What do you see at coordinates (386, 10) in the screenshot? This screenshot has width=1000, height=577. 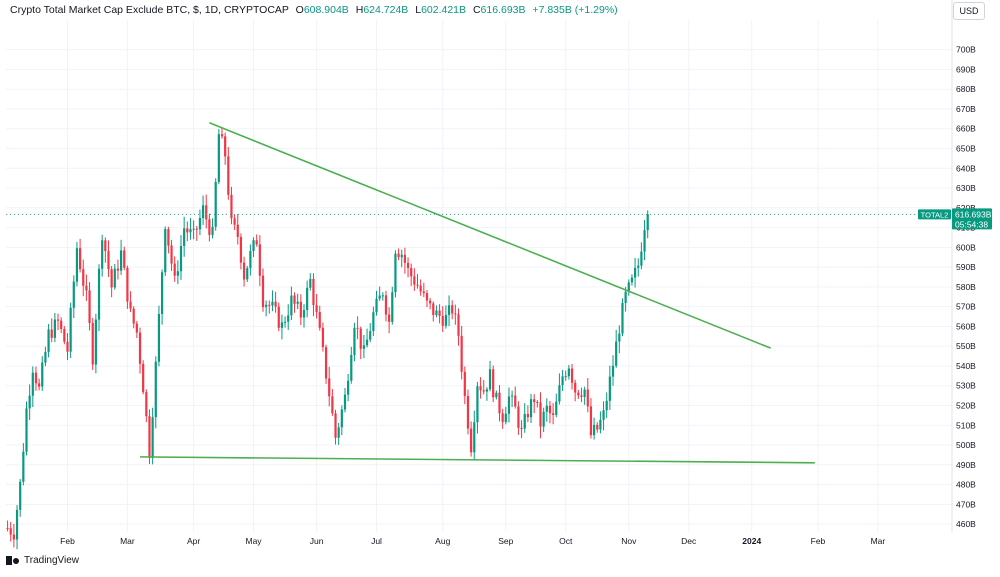 I see `high-value: 624.724B` at bounding box center [386, 10].